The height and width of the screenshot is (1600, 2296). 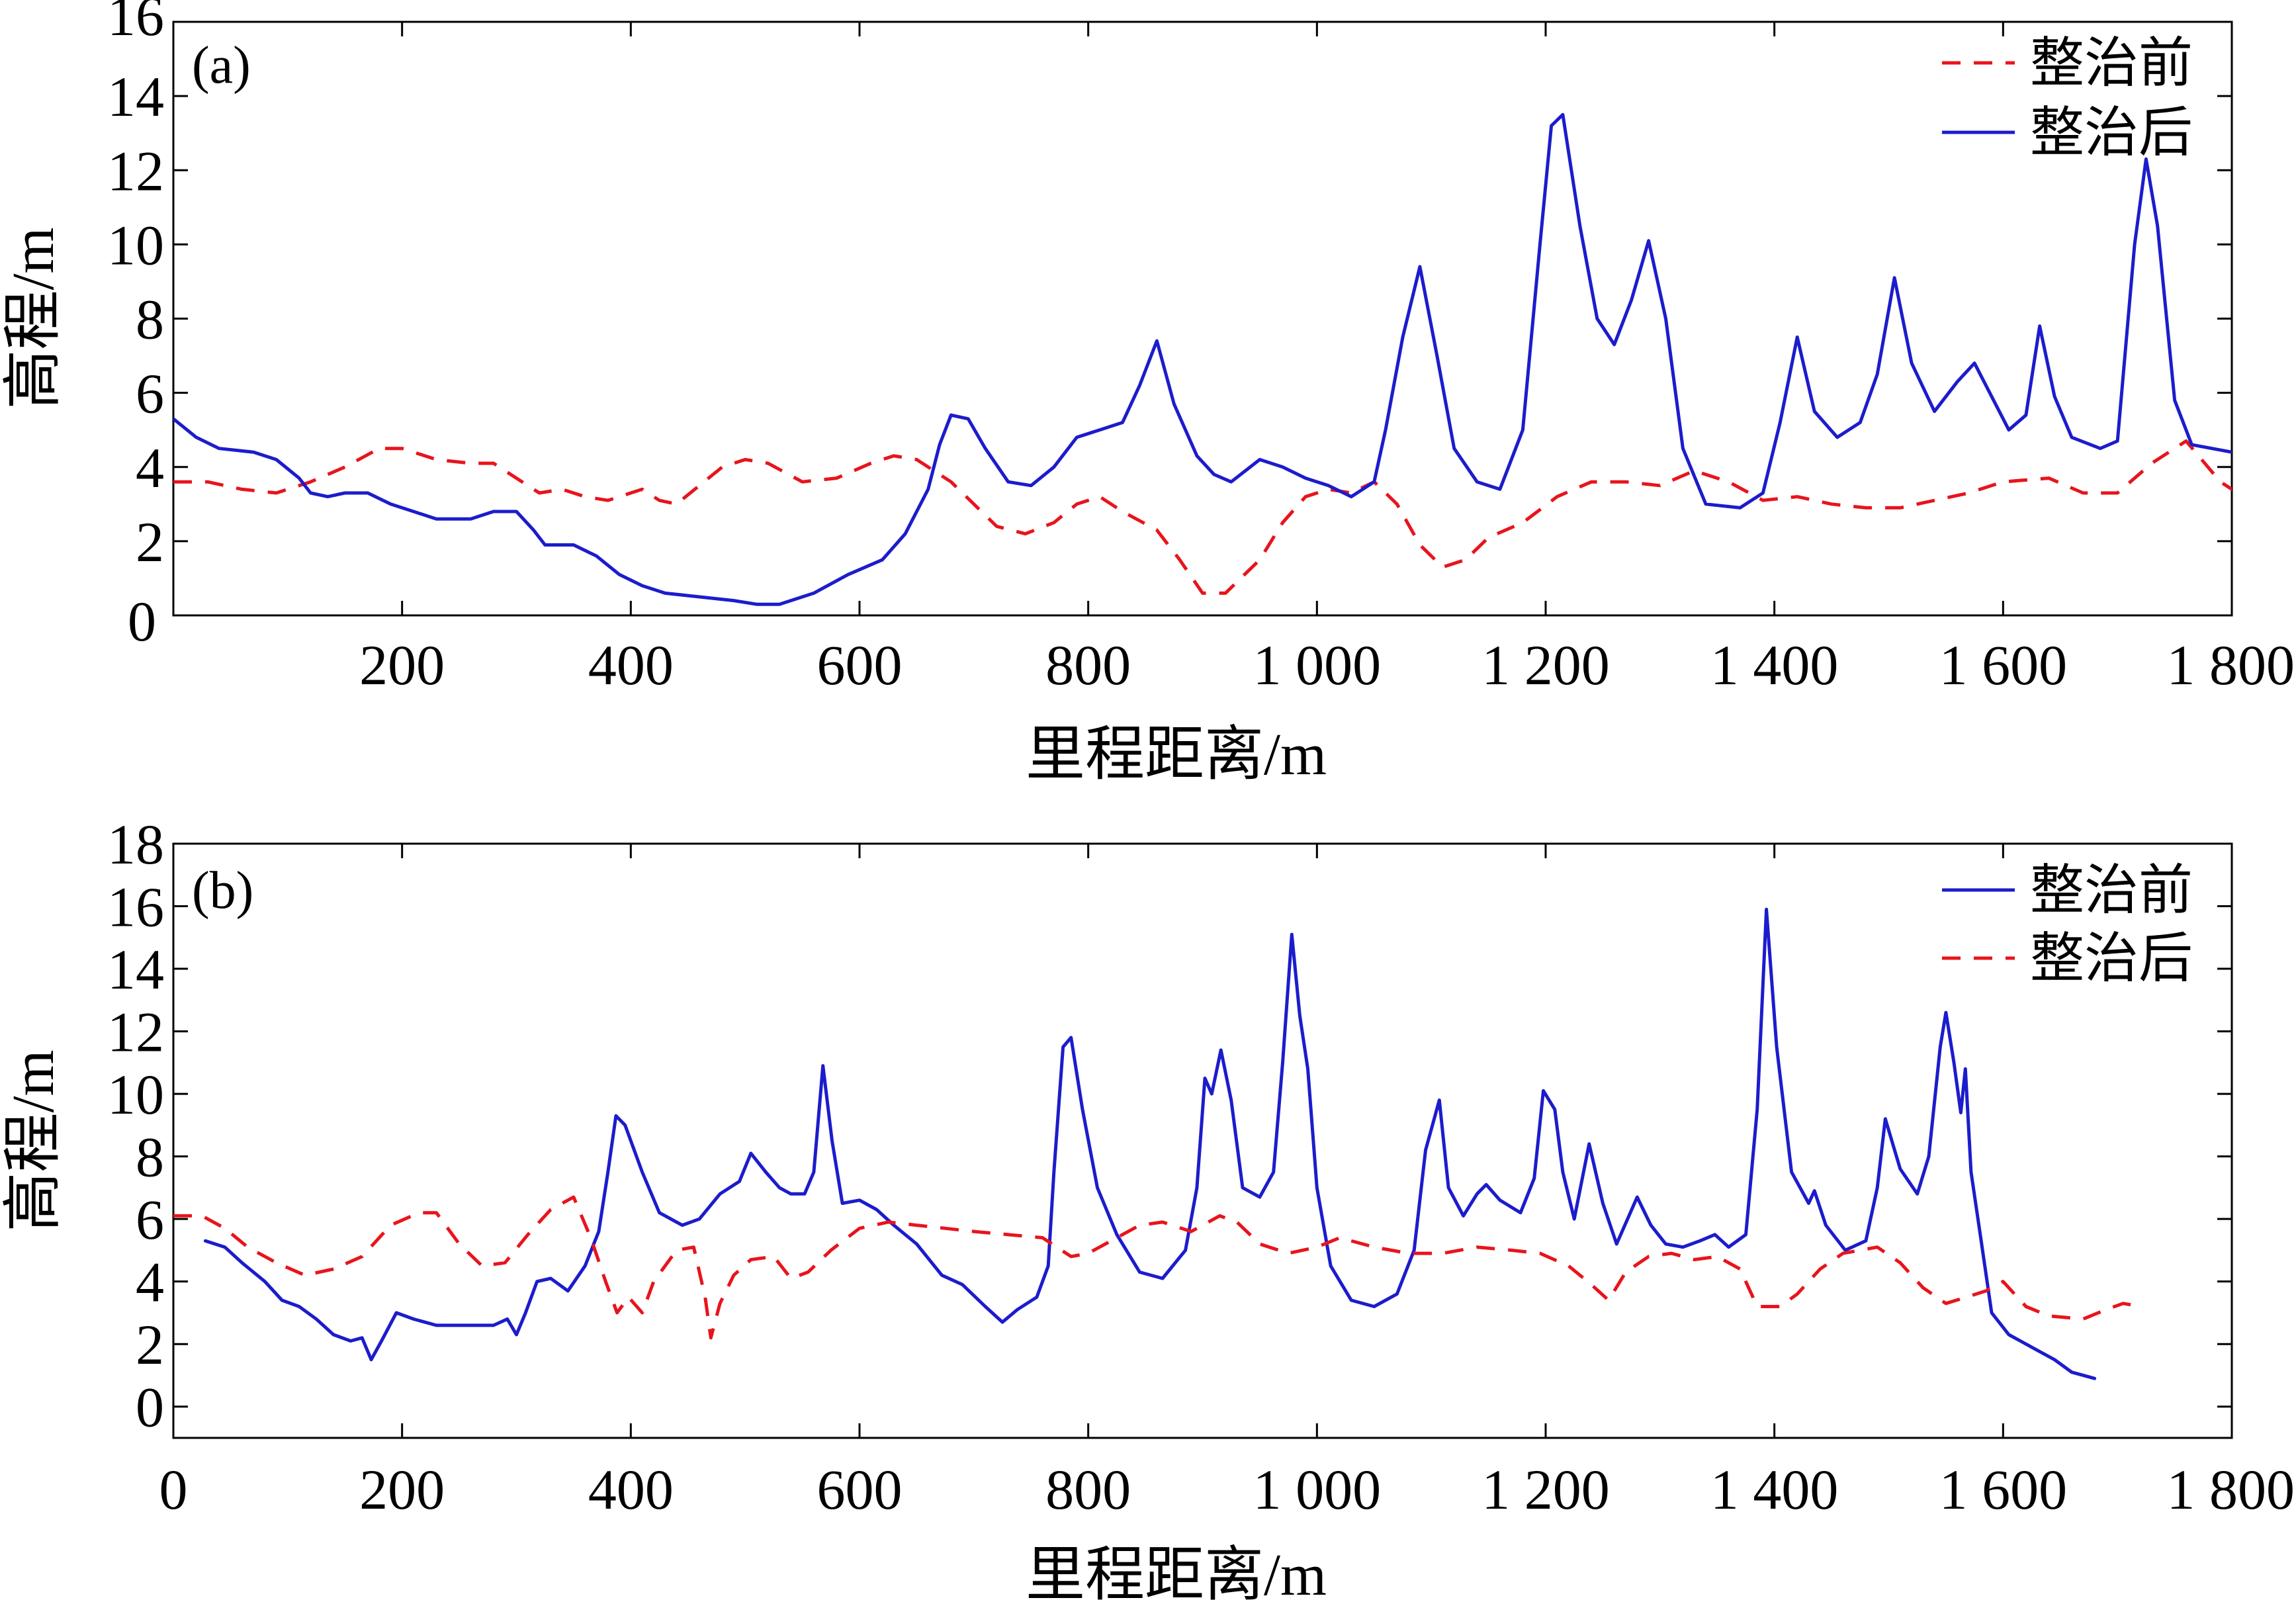 I want to click on panel-tag: (b), so click(x=222, y=891).